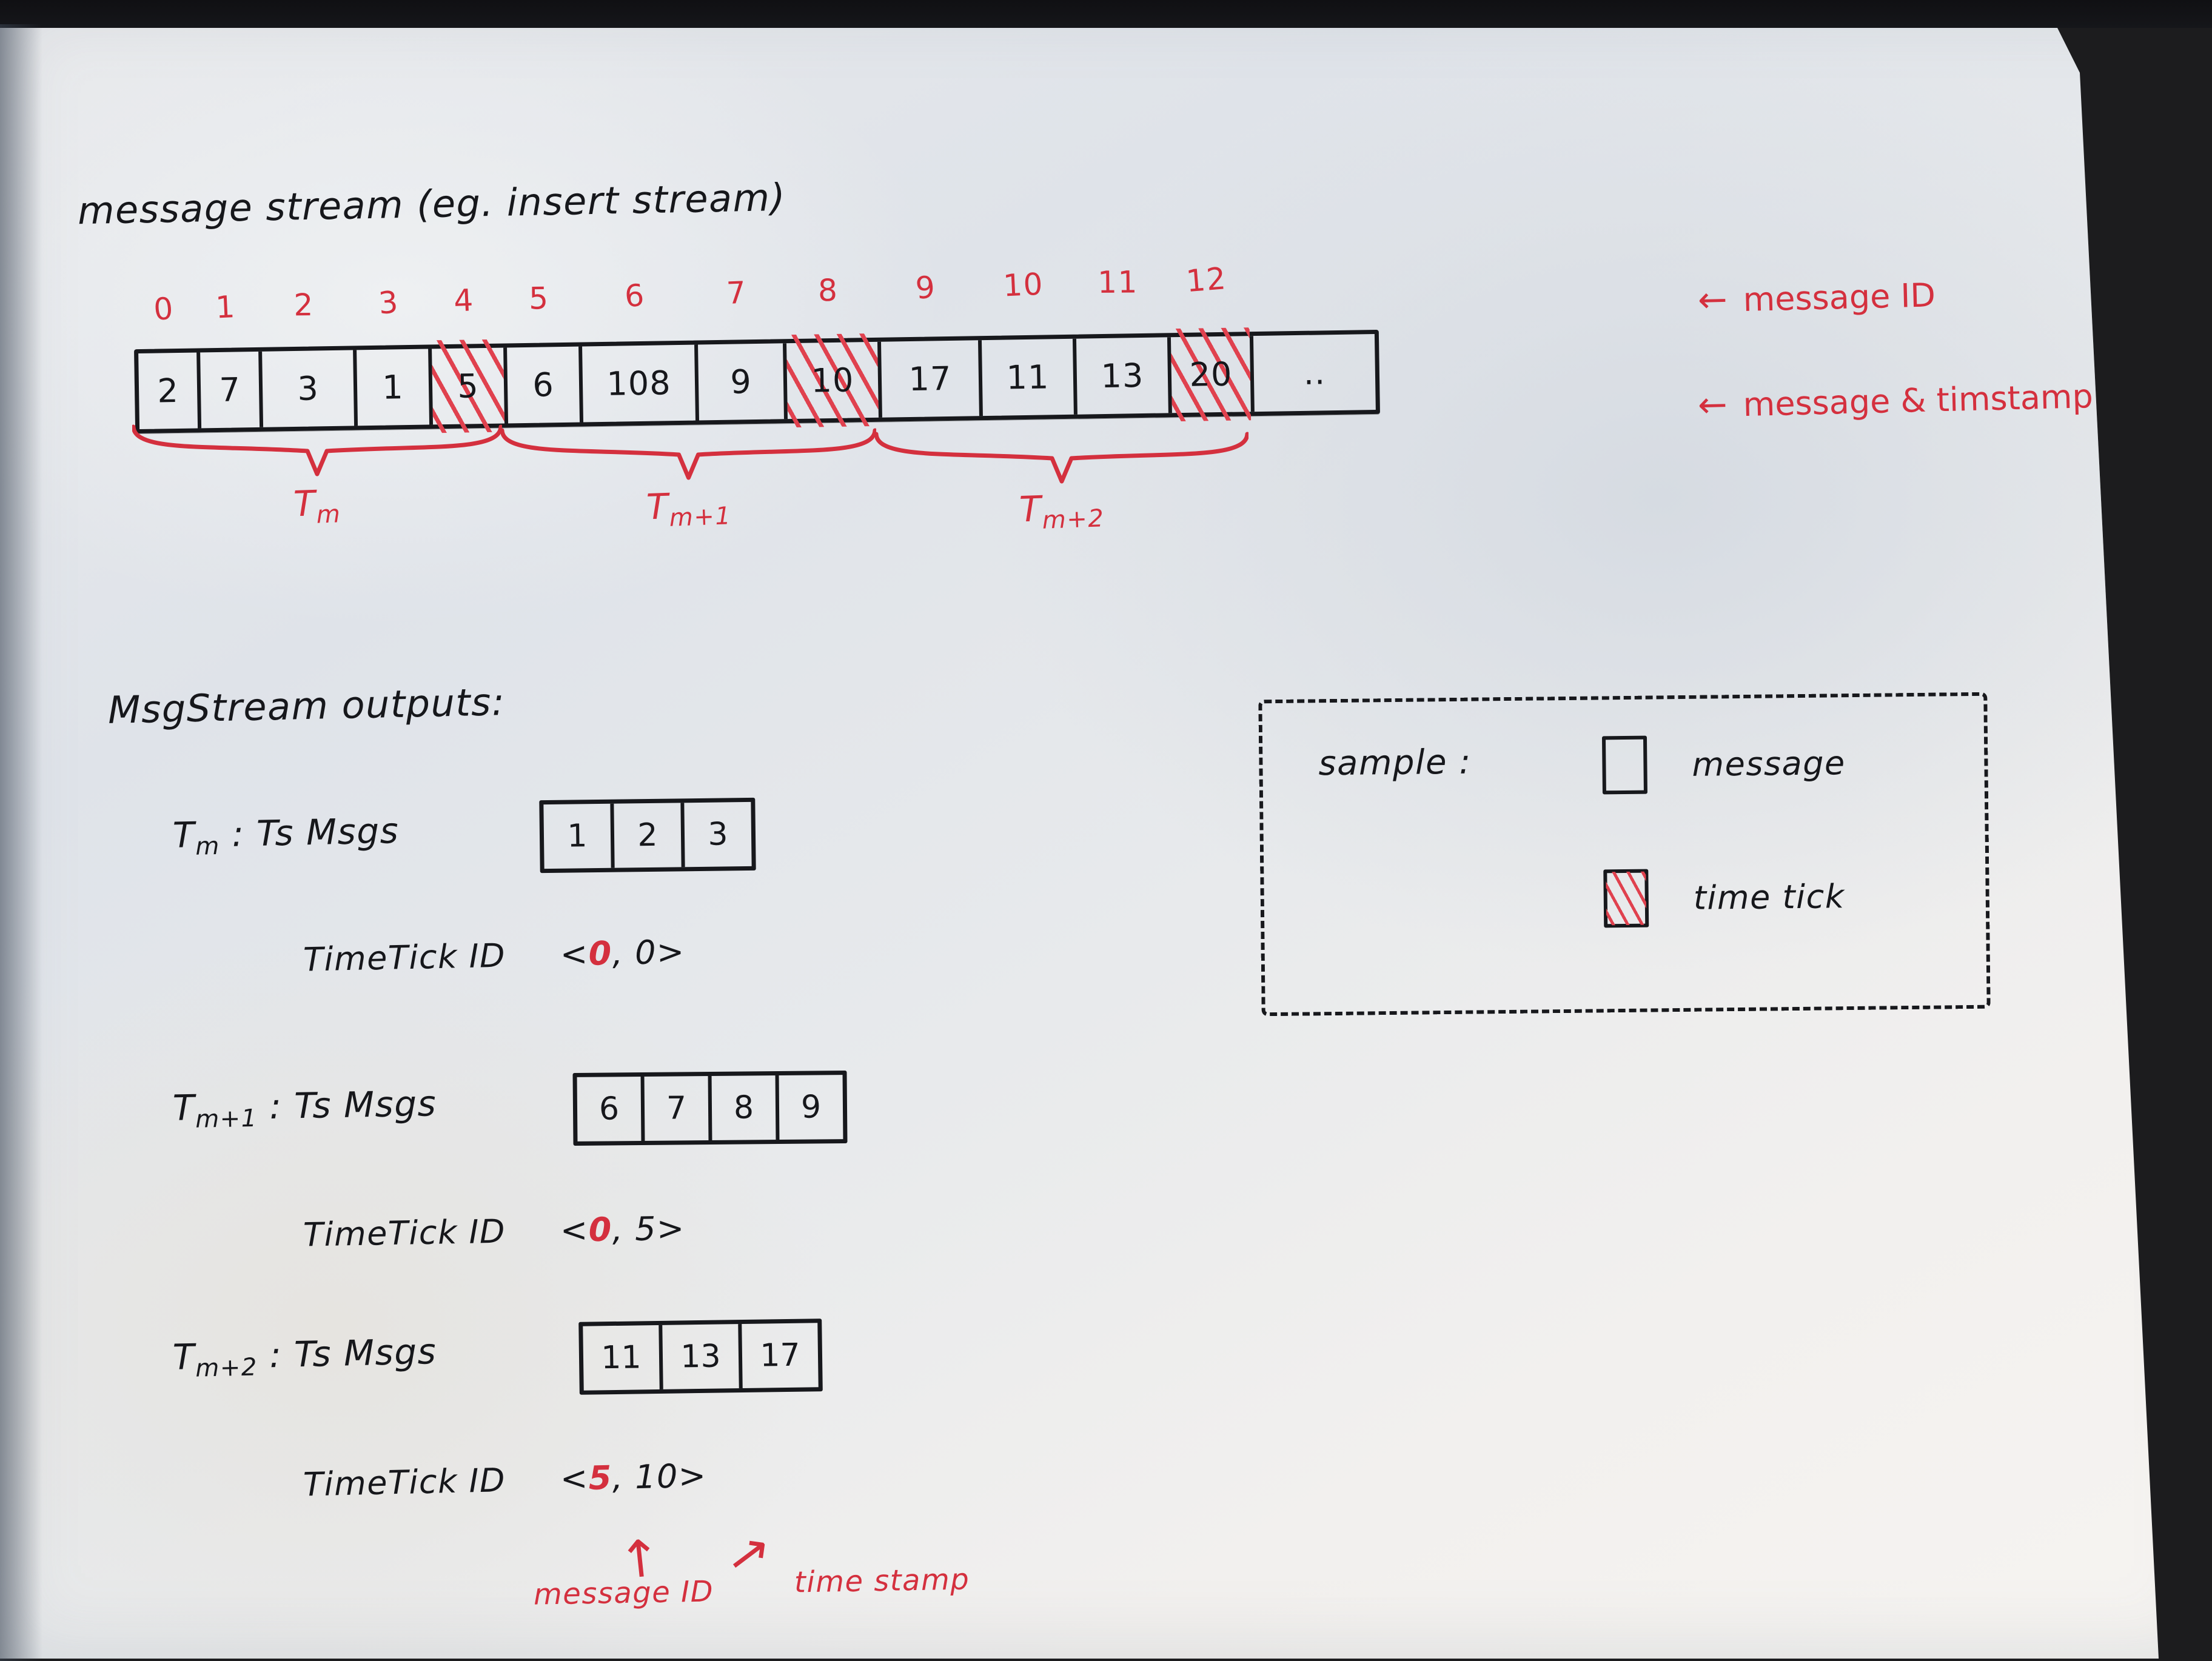 The image size is (2212, 1661). Describe the element at coordinates (1626, 898) in the screenshot. I see `timetick-swatch-icon` at that location.